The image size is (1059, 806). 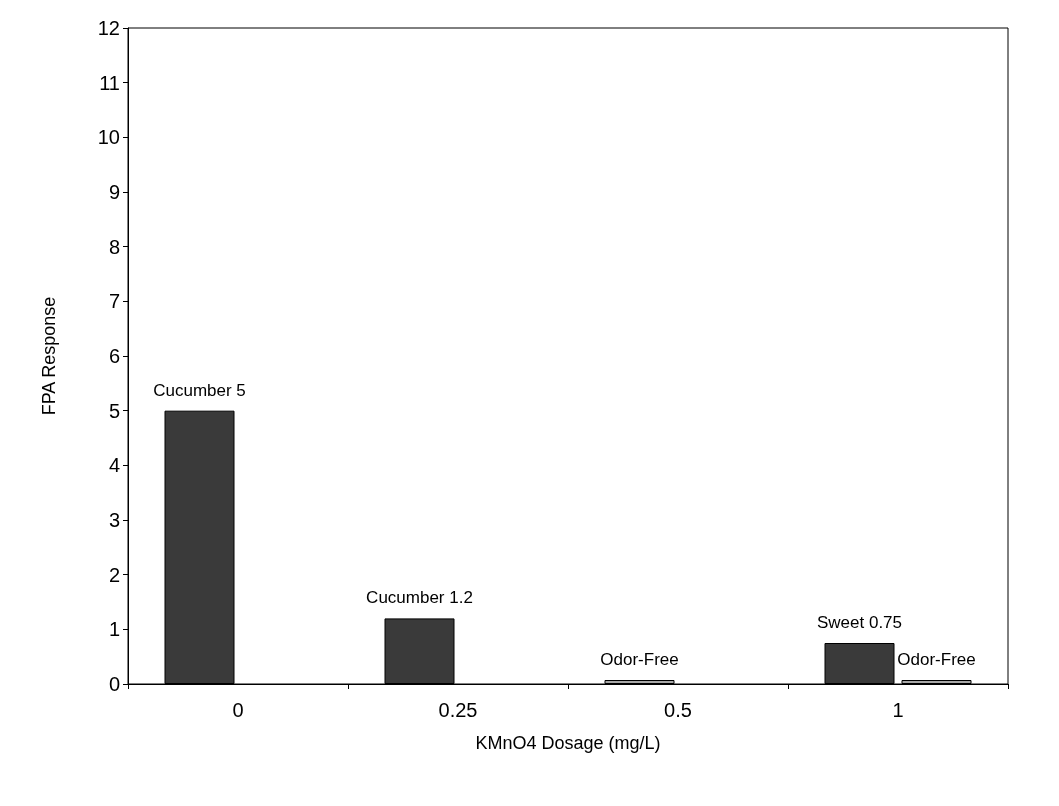 What do you see at coordinates (109, 82) in the screenshot?
I see `y-tick-label: 11` at bounding box center [109, 82].